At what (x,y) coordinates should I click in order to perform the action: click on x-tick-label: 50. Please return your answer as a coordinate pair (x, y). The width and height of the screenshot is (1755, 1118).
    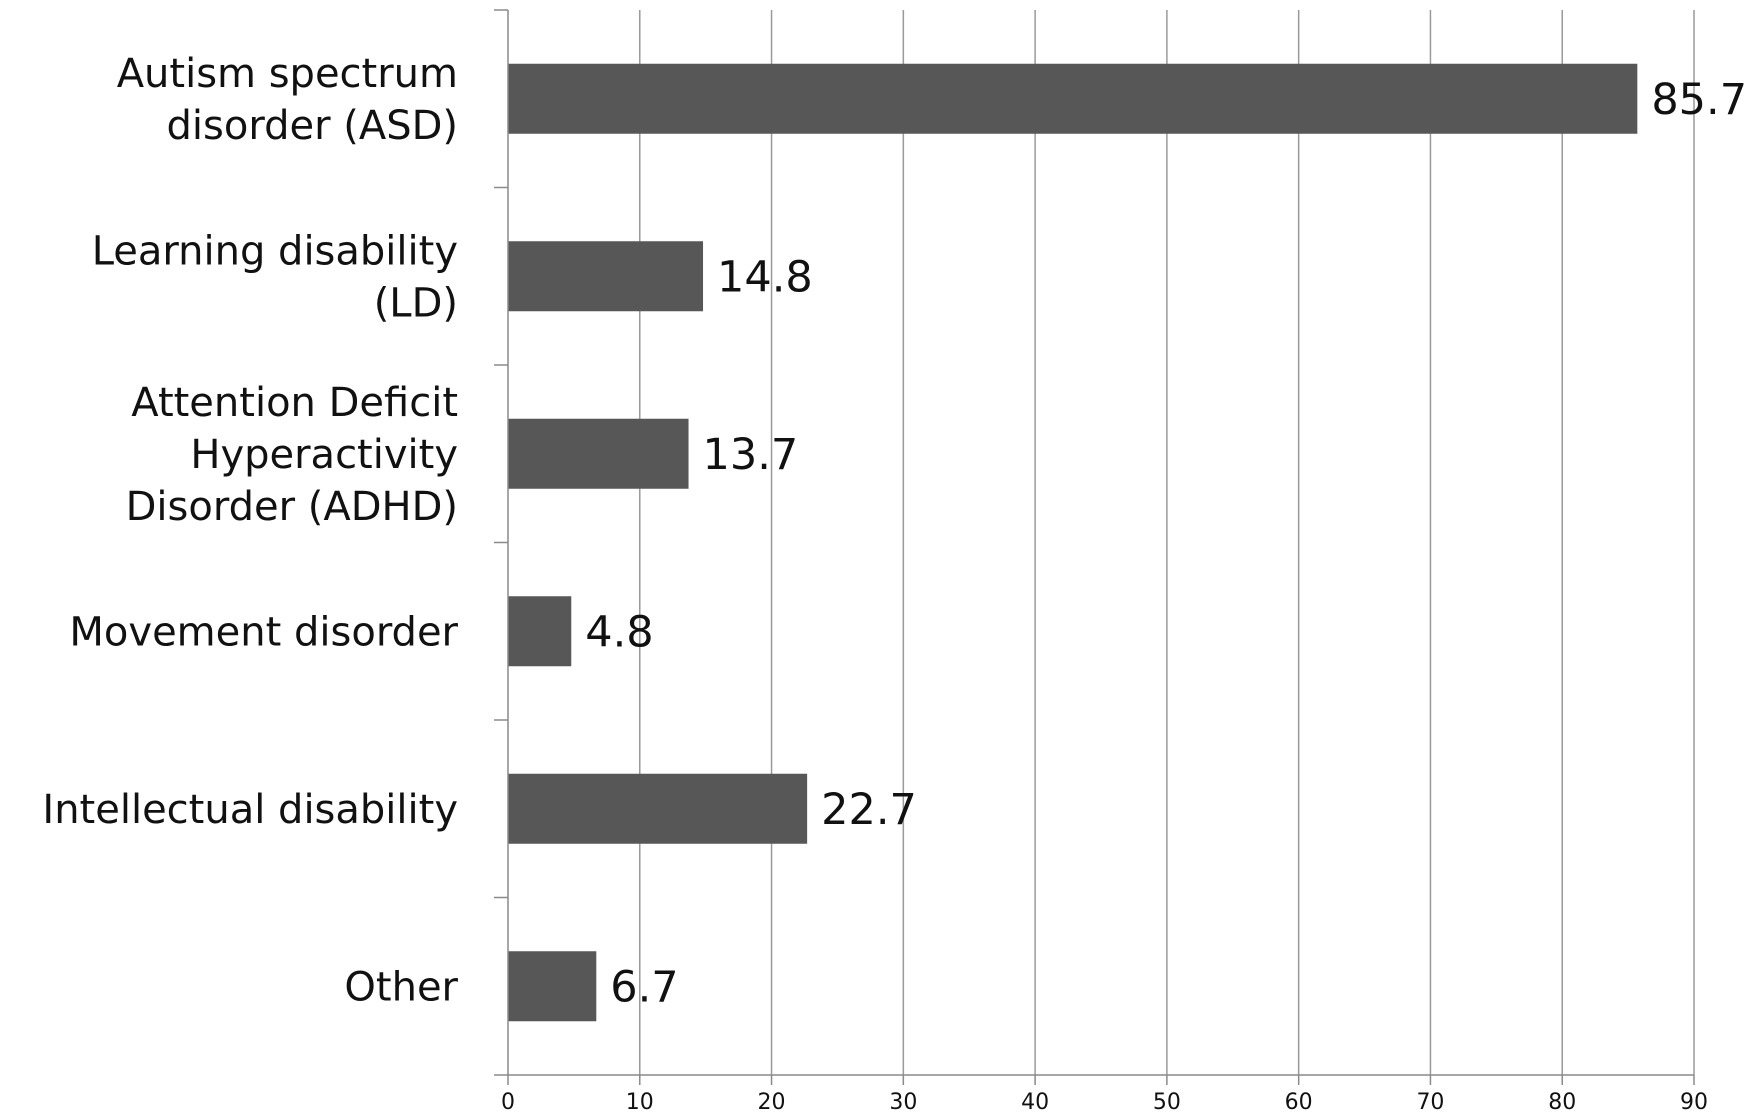
    Looking at the image, I should click on (1167, 1102).